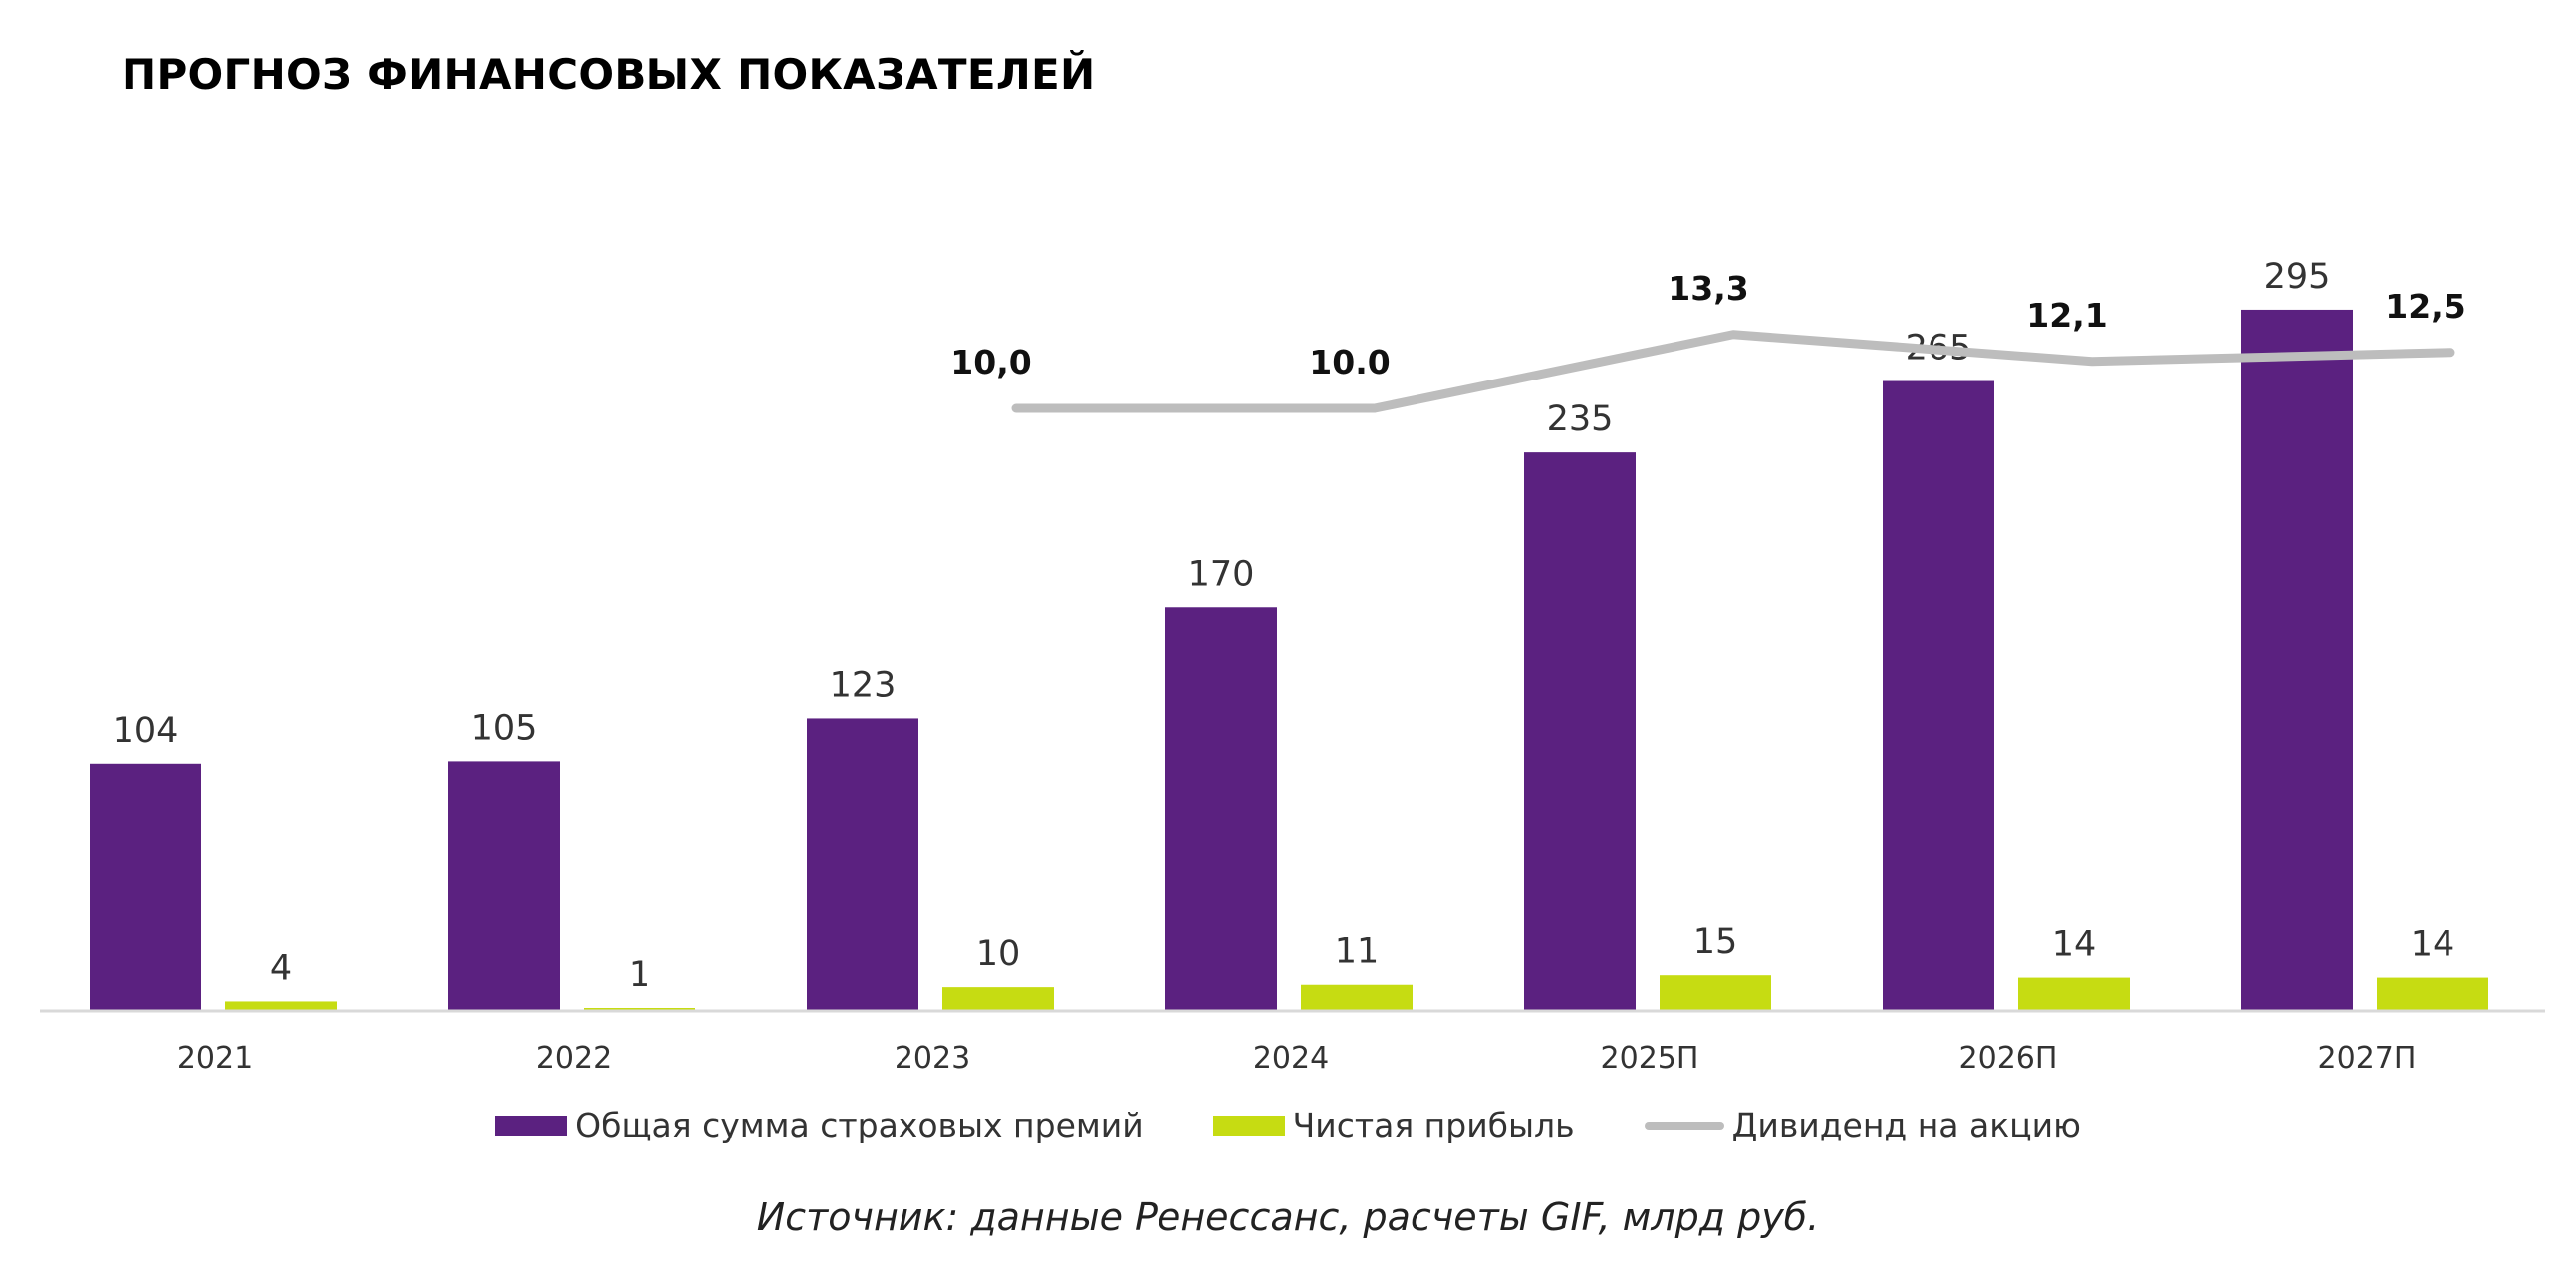 This screenshot has height=1265, width=2576. Describe the element at coordinates (1938, 695) in the screenshot. I see `premiums-bar-2026П` at that location.